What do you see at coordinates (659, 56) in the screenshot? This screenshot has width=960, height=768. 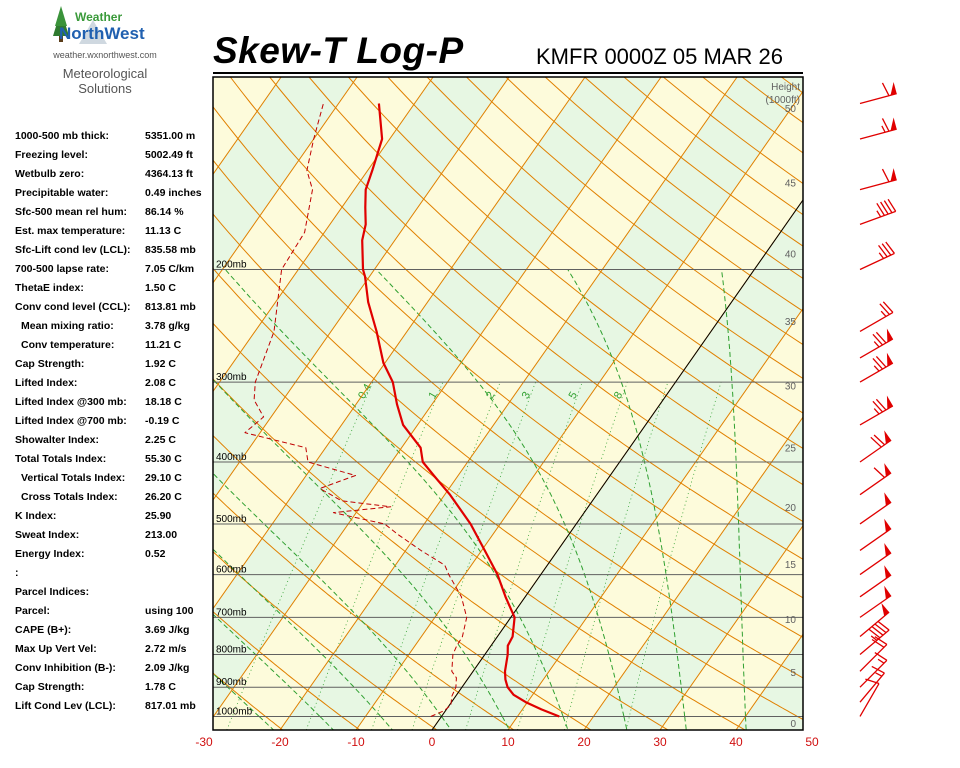 I see `station-time-label: KMFR 0000Z 05 MAR 26` at bounding box center [659, 56].